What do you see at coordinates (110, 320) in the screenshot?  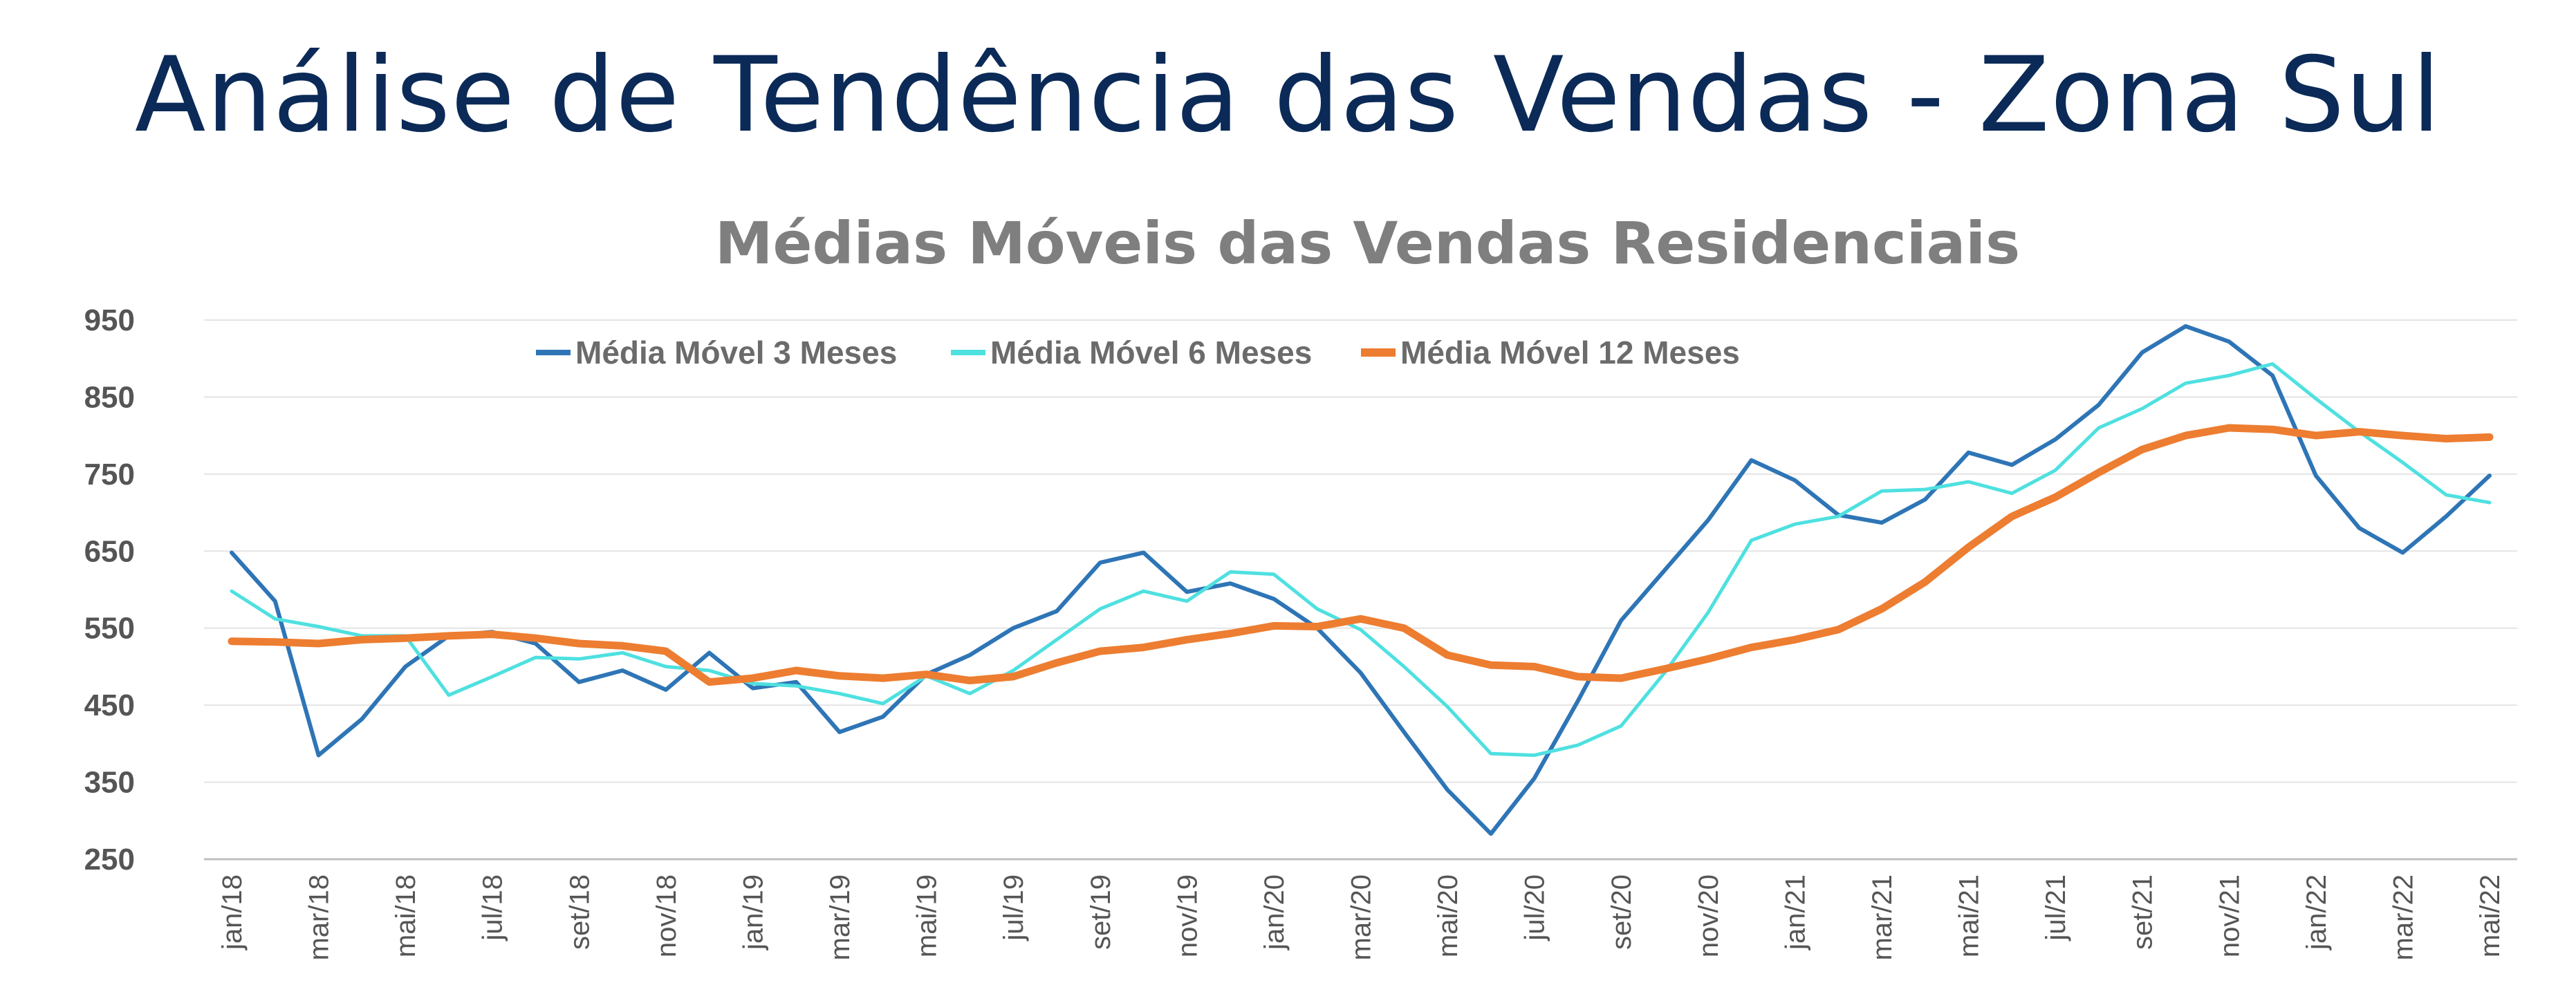 I see `y-tick-950: 950` at bounding box center [110, 320].